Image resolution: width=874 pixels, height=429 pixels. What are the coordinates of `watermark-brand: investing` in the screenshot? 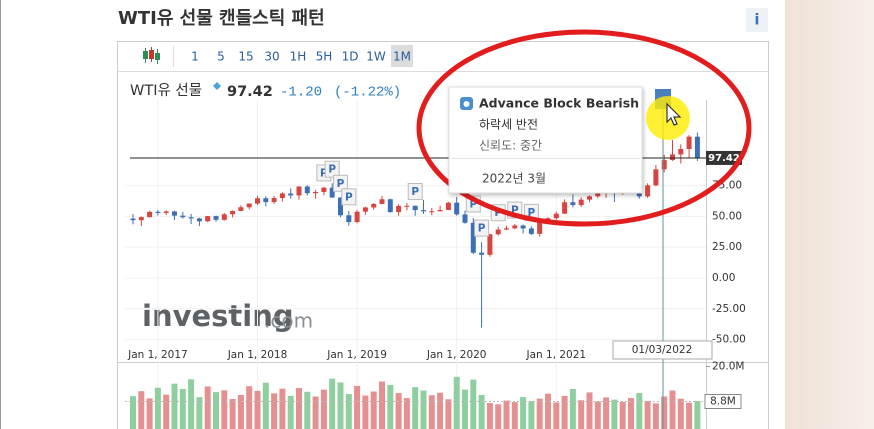 It's located at (218, 316).